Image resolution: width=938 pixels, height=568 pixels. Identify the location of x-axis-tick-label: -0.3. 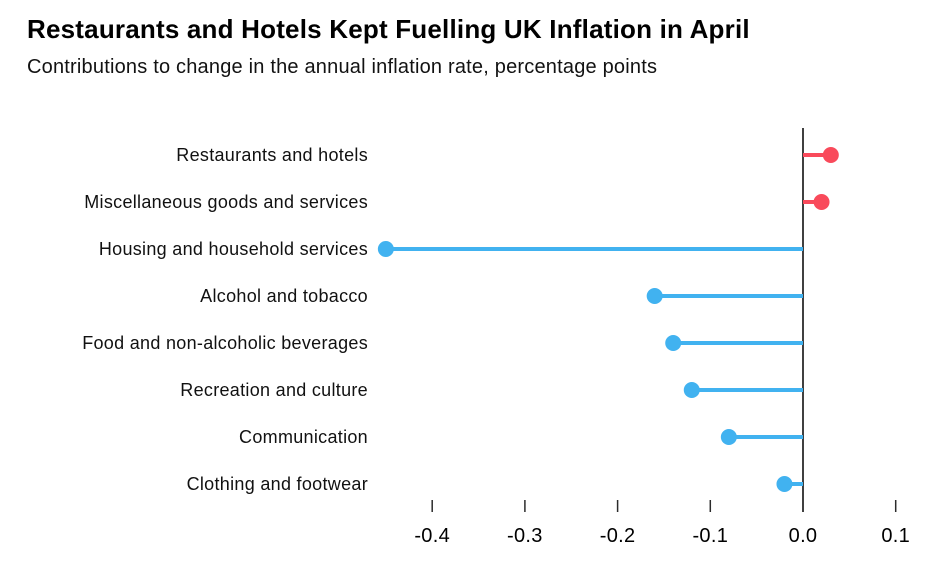
(525, 536).